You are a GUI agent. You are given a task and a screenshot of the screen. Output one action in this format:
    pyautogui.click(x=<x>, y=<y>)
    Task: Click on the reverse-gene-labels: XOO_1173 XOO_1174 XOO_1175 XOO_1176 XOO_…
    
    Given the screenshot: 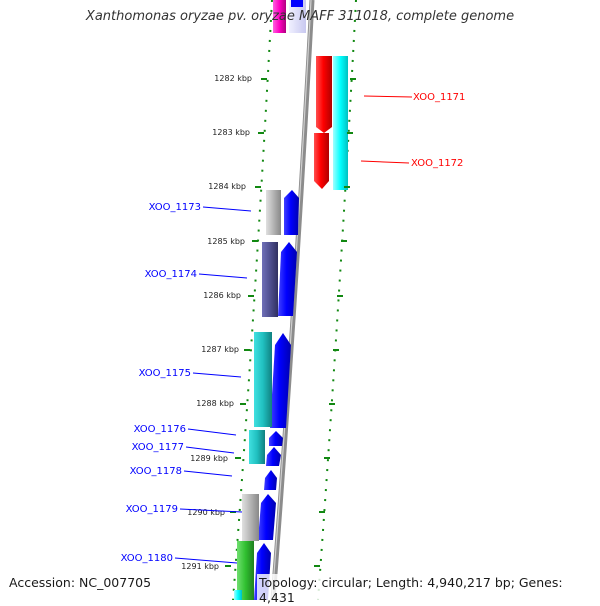 What is the action you would take?
    pyautogui.click(x=186, y=383)
    